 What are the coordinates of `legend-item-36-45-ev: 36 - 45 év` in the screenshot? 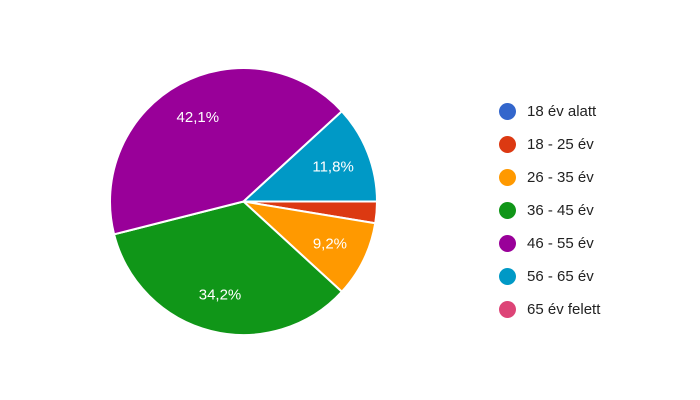 It's located at (549, 210).